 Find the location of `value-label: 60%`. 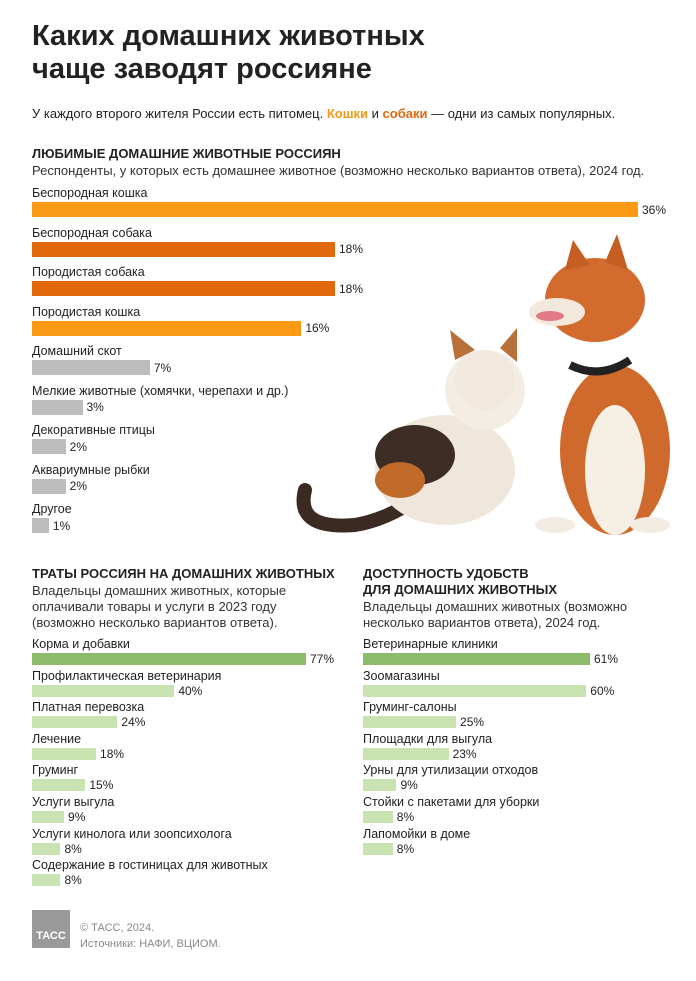

value-label: 60% is located at coordinates (602, 690).